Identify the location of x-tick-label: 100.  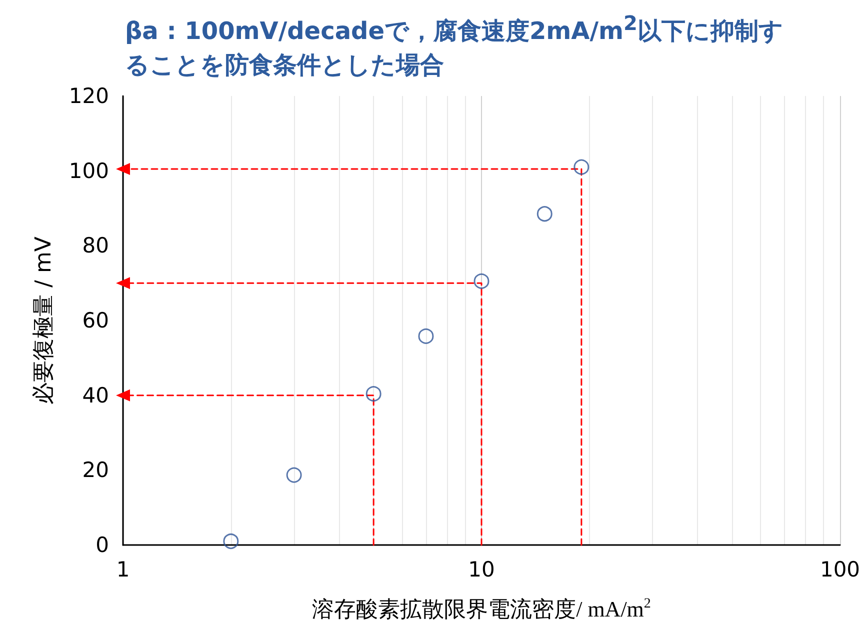
(840, 570).